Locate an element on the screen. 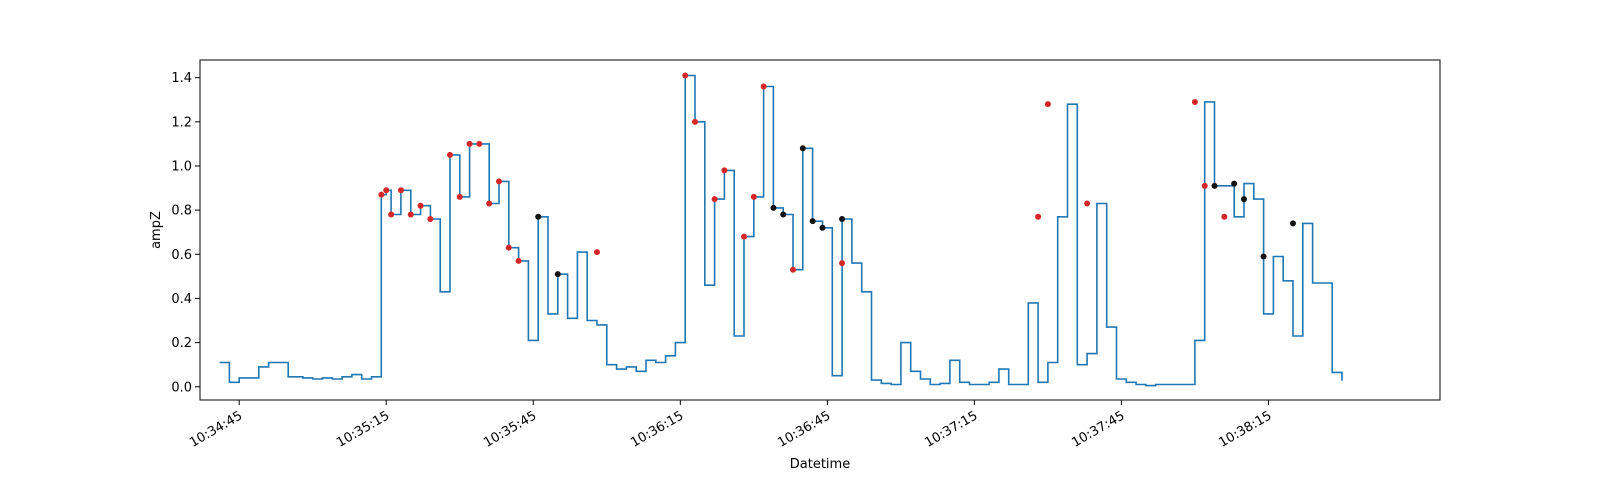  x-axis-label: Datetime is located at coordinates (820, 464).